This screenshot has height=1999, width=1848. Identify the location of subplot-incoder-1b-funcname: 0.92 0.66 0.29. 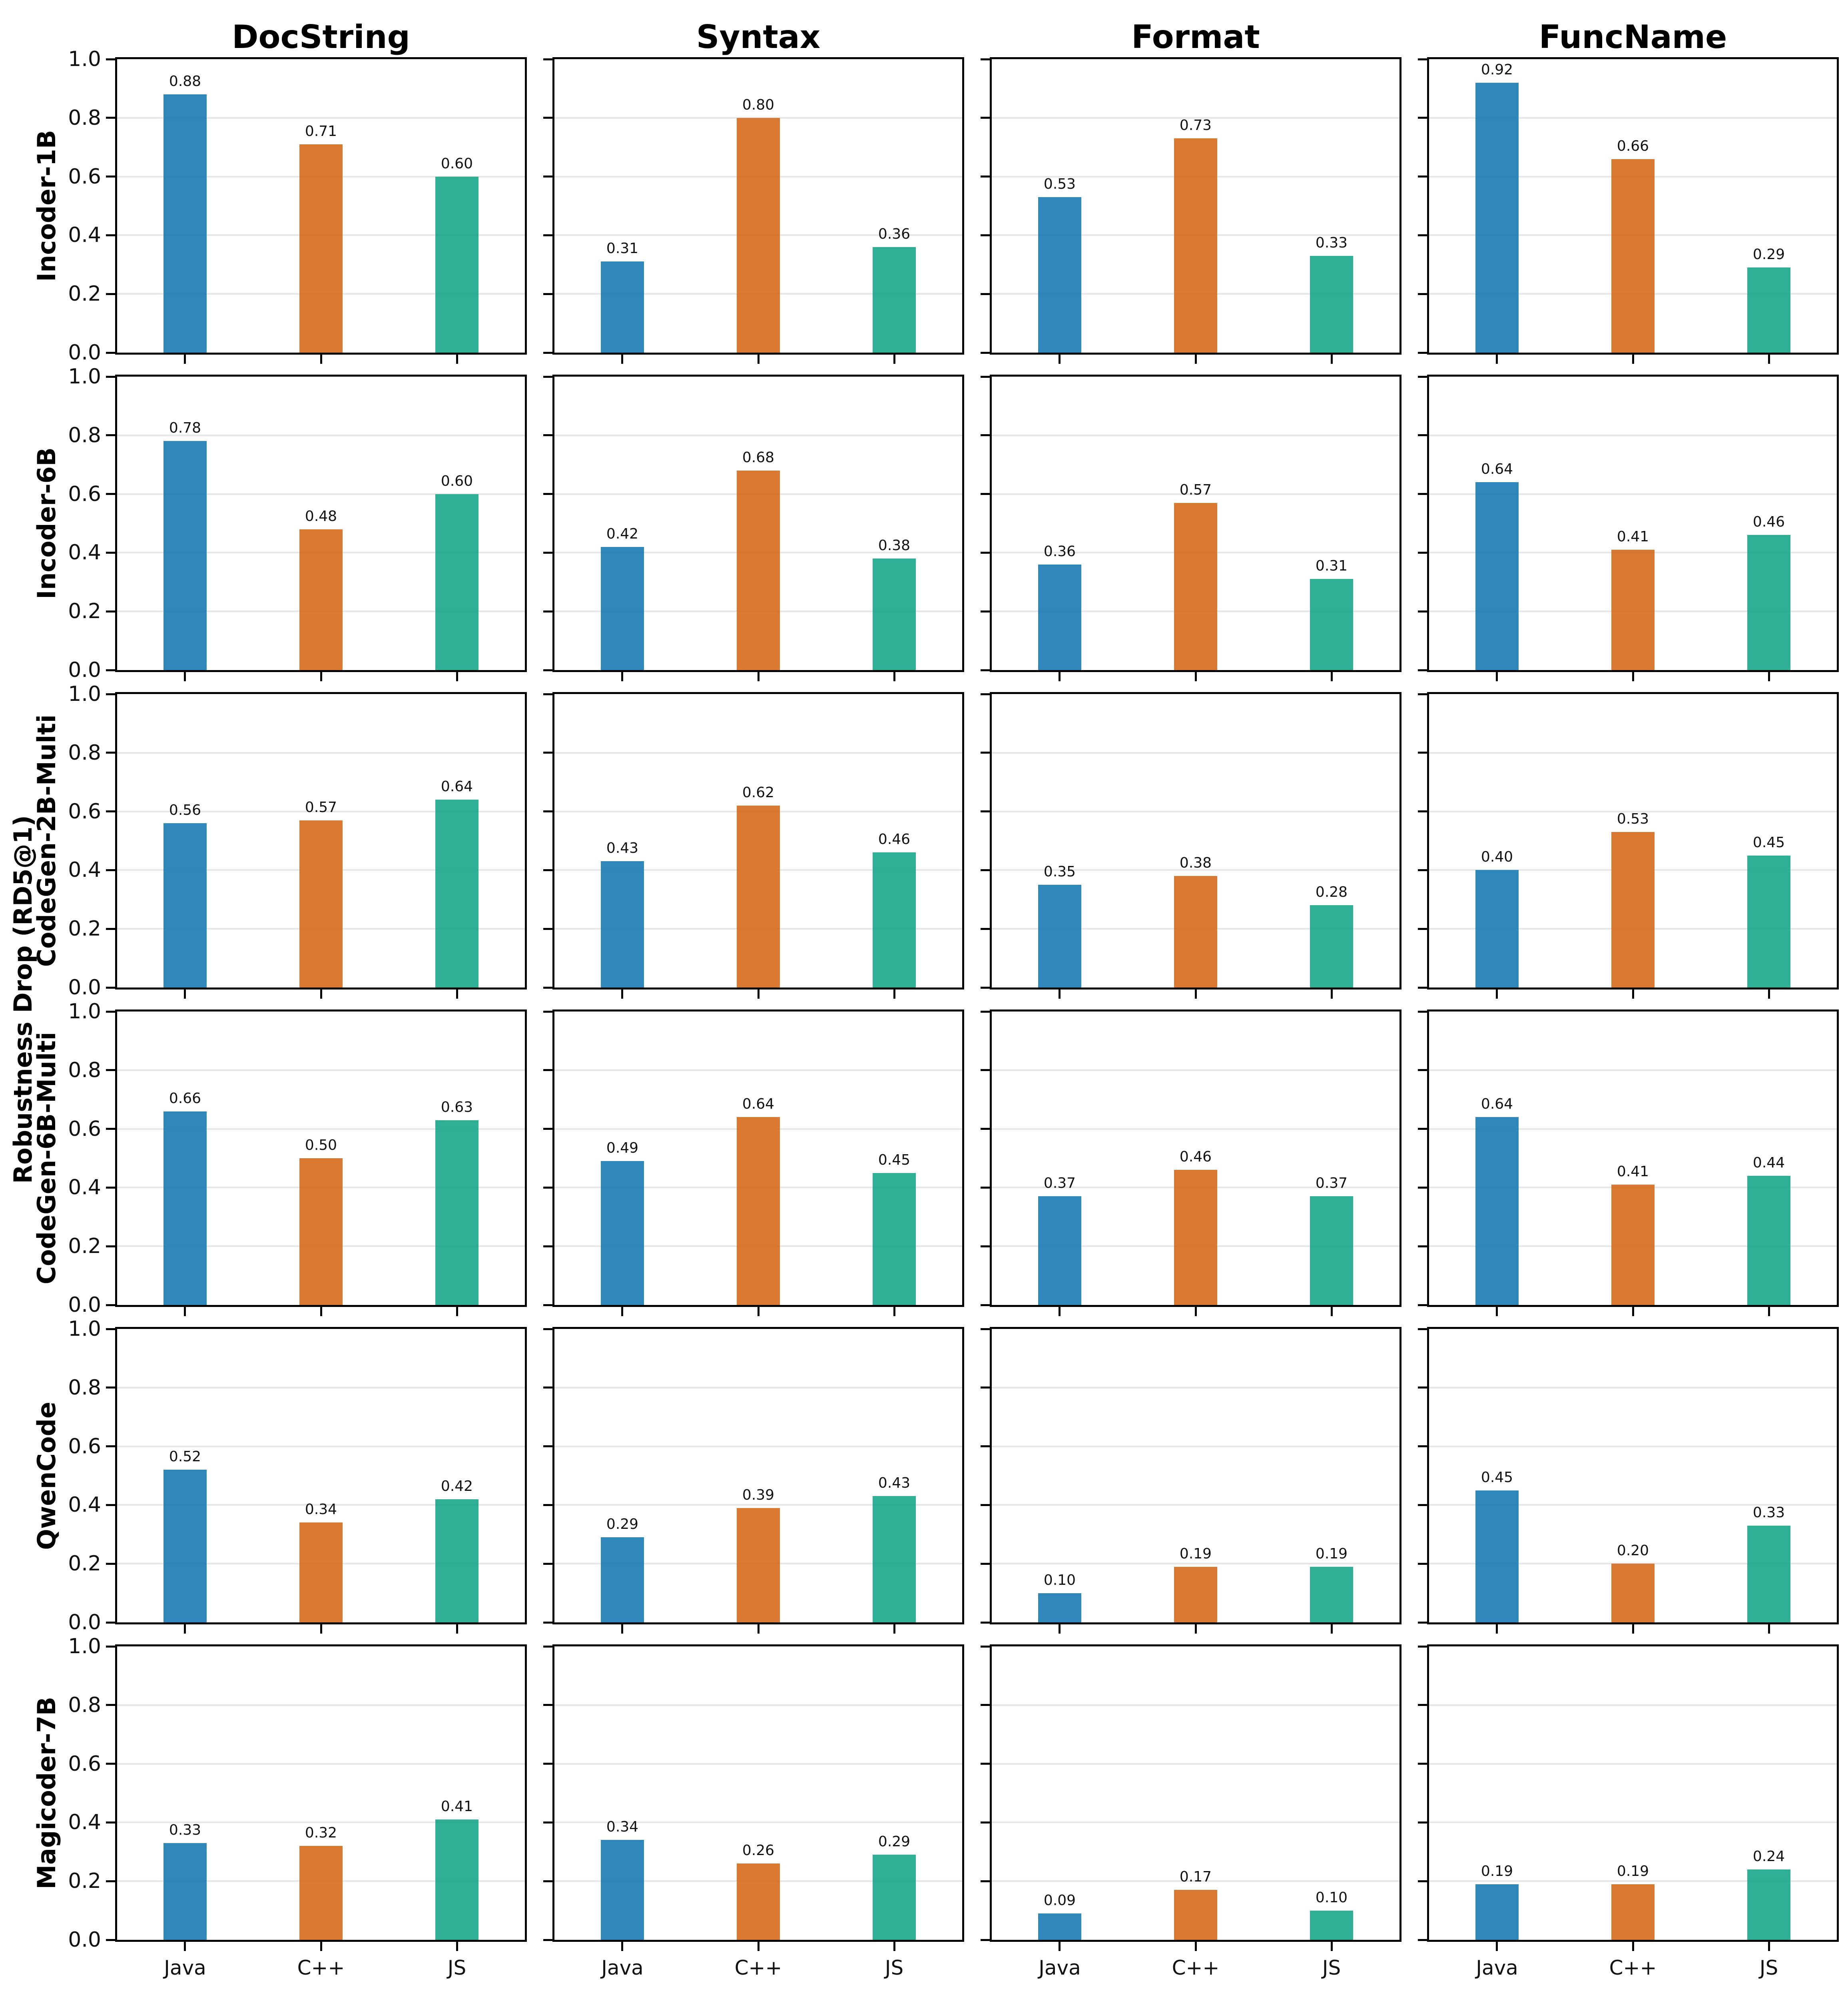
(1628, 211).